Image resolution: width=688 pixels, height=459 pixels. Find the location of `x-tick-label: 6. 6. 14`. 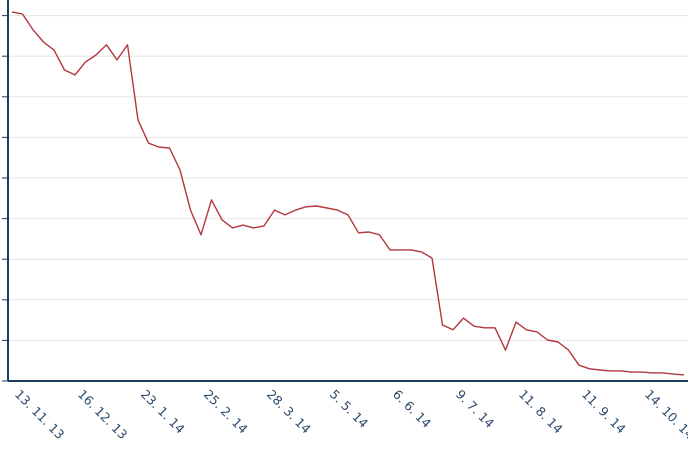

x-tick-label: 6. 6. 14 is located at coordinates (412, 409).